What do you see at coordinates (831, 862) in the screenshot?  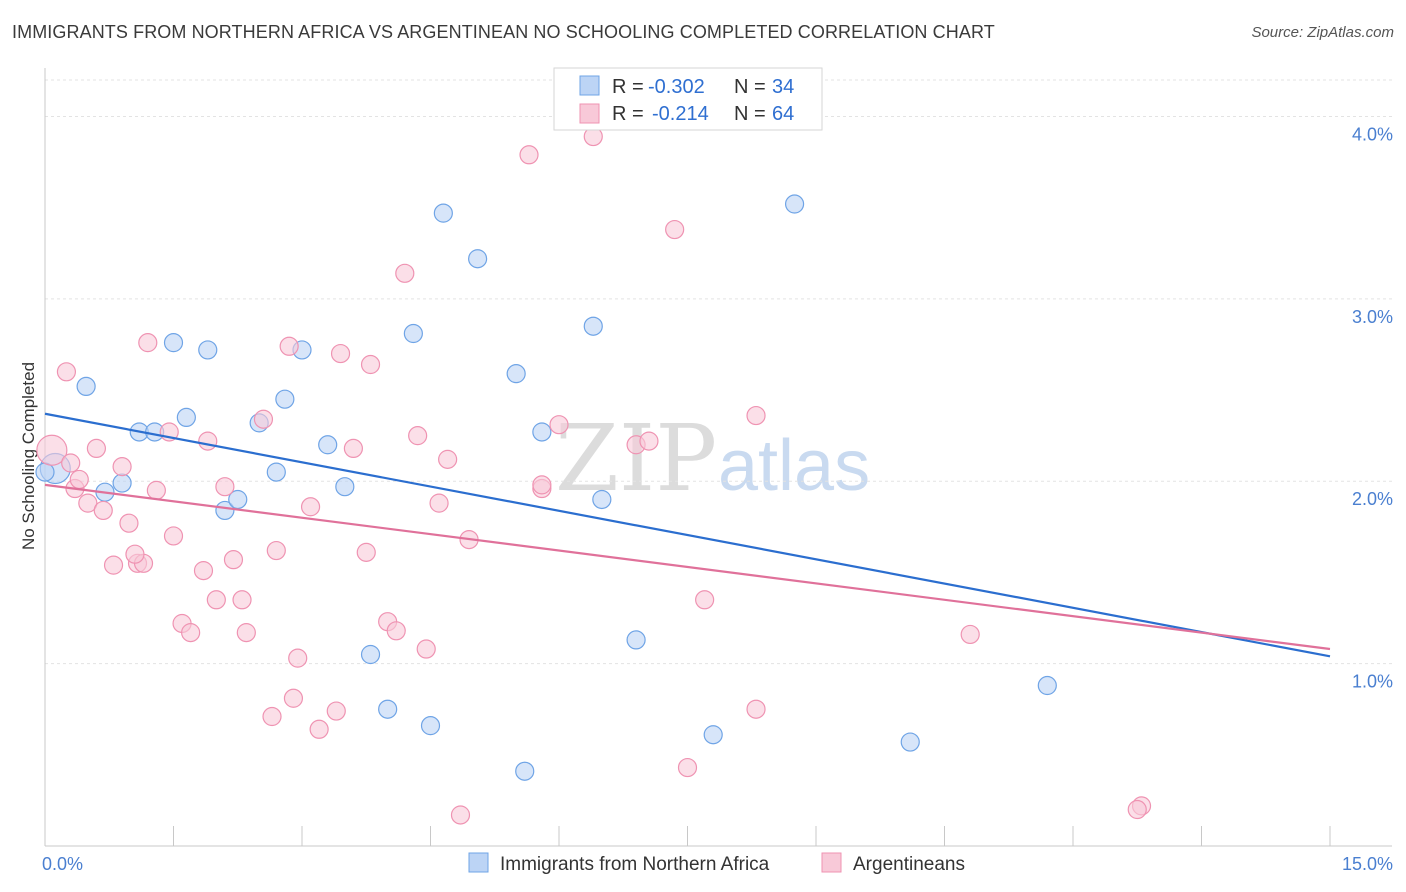 I see `legend-swatch-argentineans` at bounding box center [831, 862].